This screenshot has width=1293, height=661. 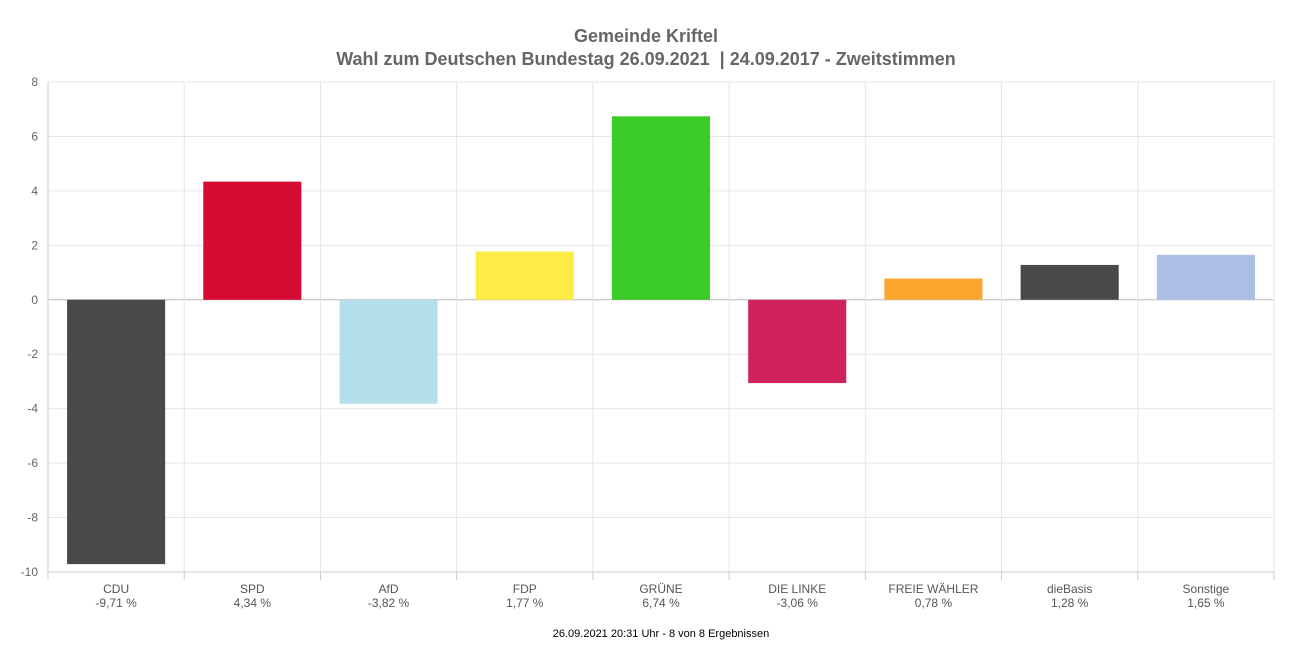 What do you see at coordinates (116, 432) in the screenshot?
I see `bar-cdu` at bounding box center [116, 432].